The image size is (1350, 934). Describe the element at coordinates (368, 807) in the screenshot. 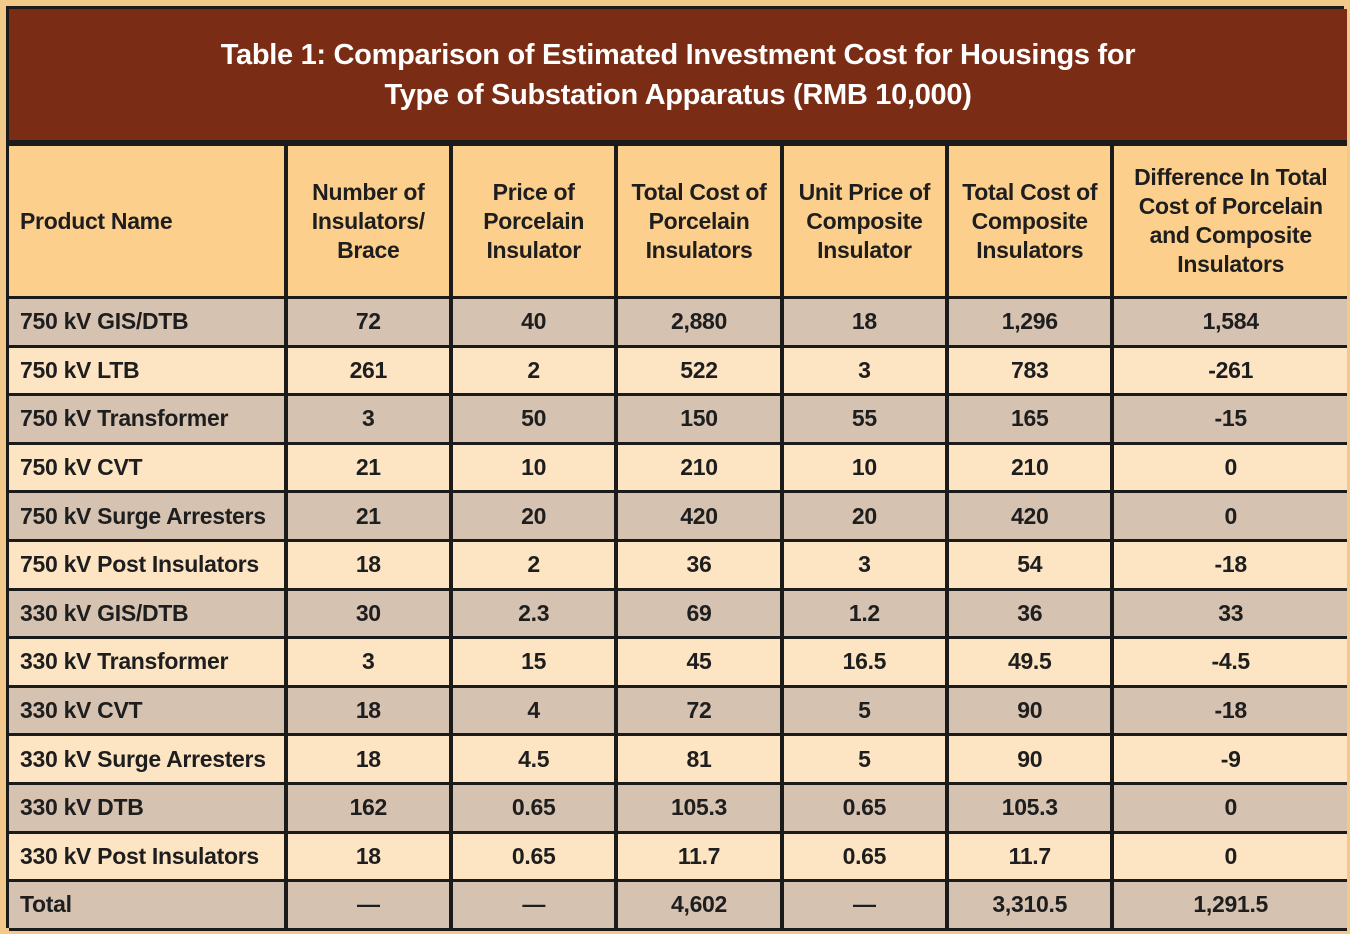

I see `cell-number-of-insulators: 162` at that location.